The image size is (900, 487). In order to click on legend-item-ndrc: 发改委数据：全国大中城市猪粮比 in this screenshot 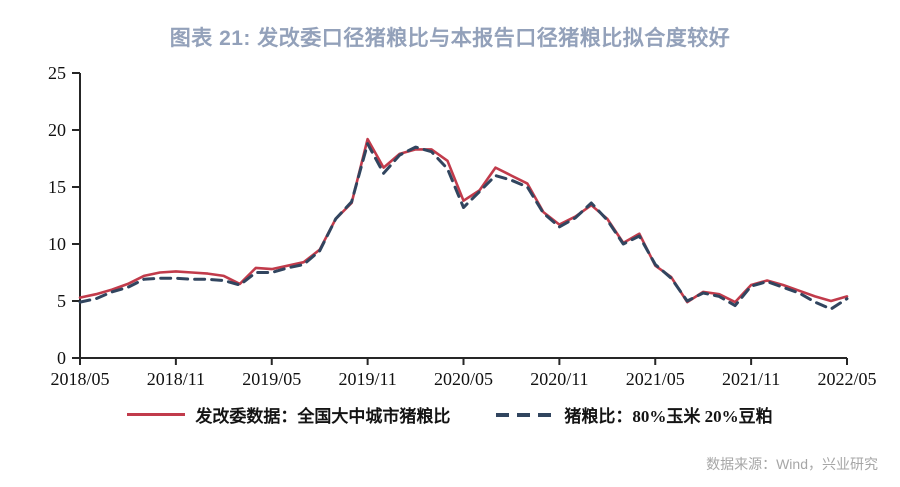, I will do `click(288, 414)`.